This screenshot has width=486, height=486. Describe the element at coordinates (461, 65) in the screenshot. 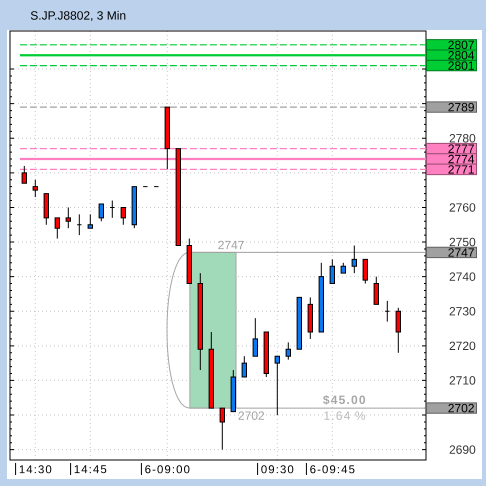

I see `ref-line-label: 2801` at that location.